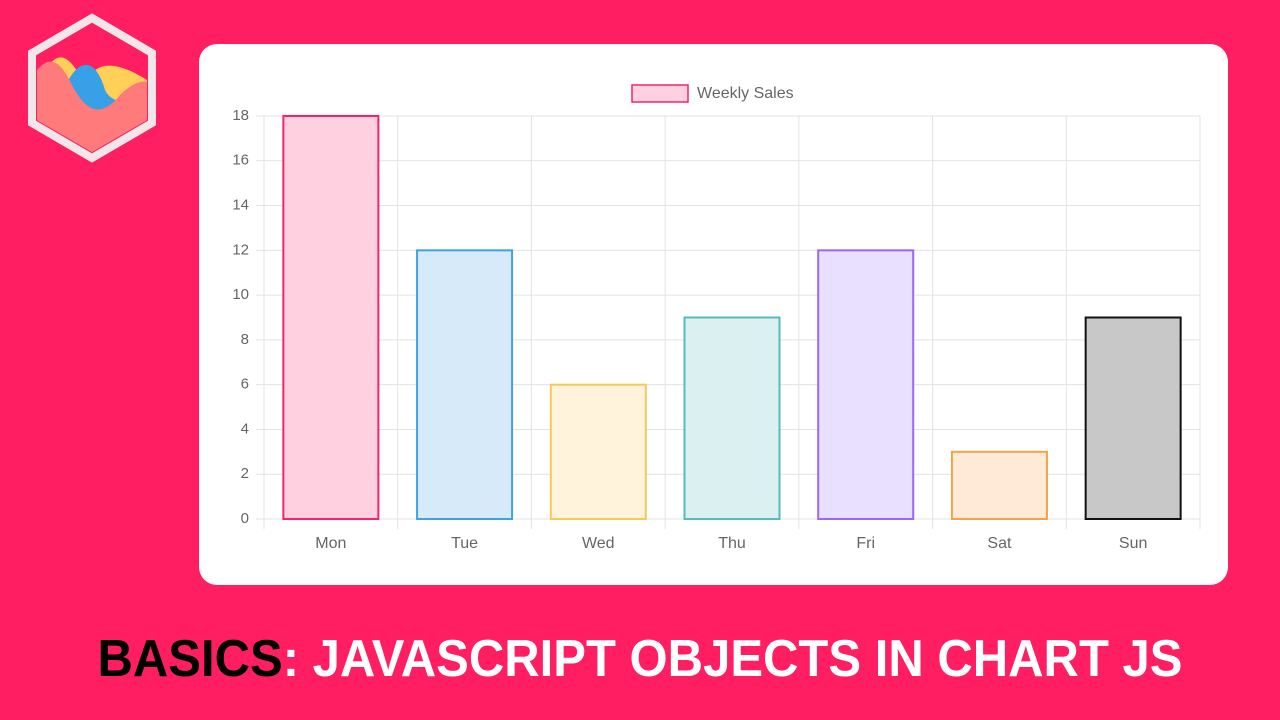  Describe the element at coordinates (240, 160) in the screenshot. I see `y-tick-label: 16` at that location.